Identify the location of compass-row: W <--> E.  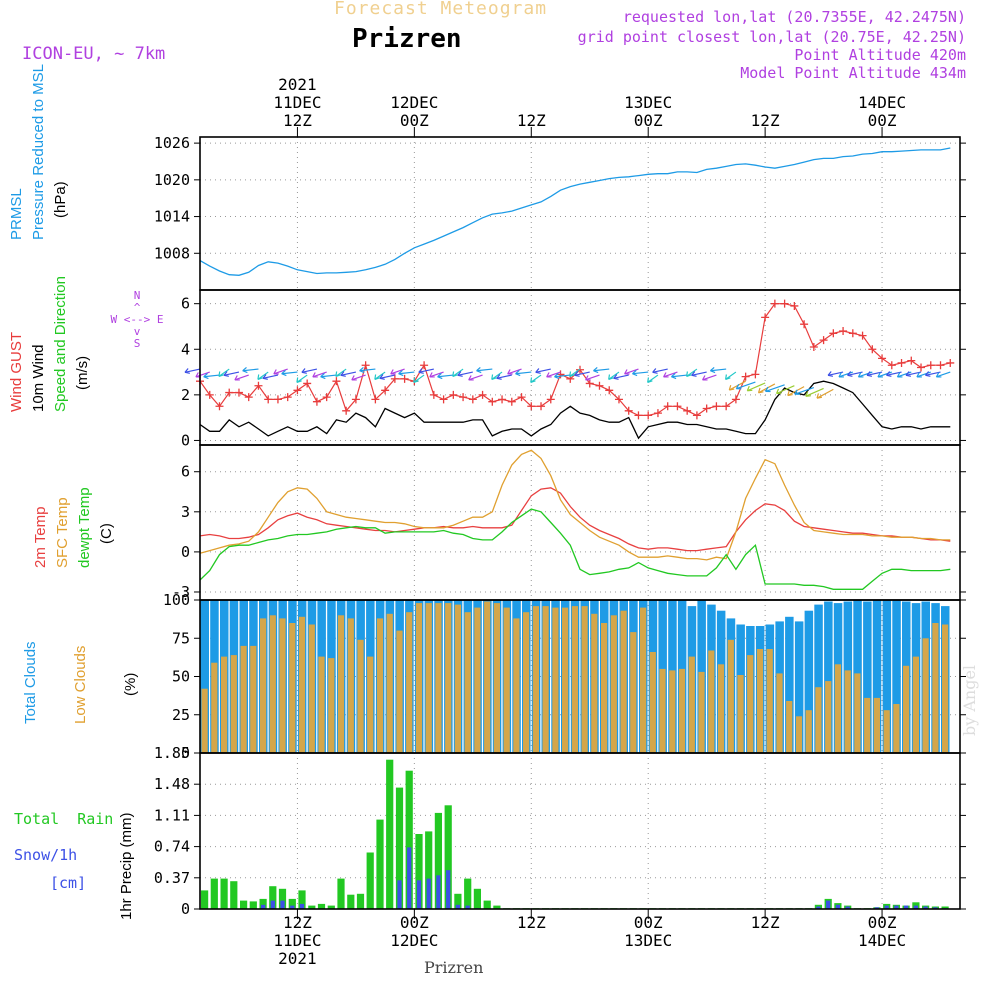
(137, 319).